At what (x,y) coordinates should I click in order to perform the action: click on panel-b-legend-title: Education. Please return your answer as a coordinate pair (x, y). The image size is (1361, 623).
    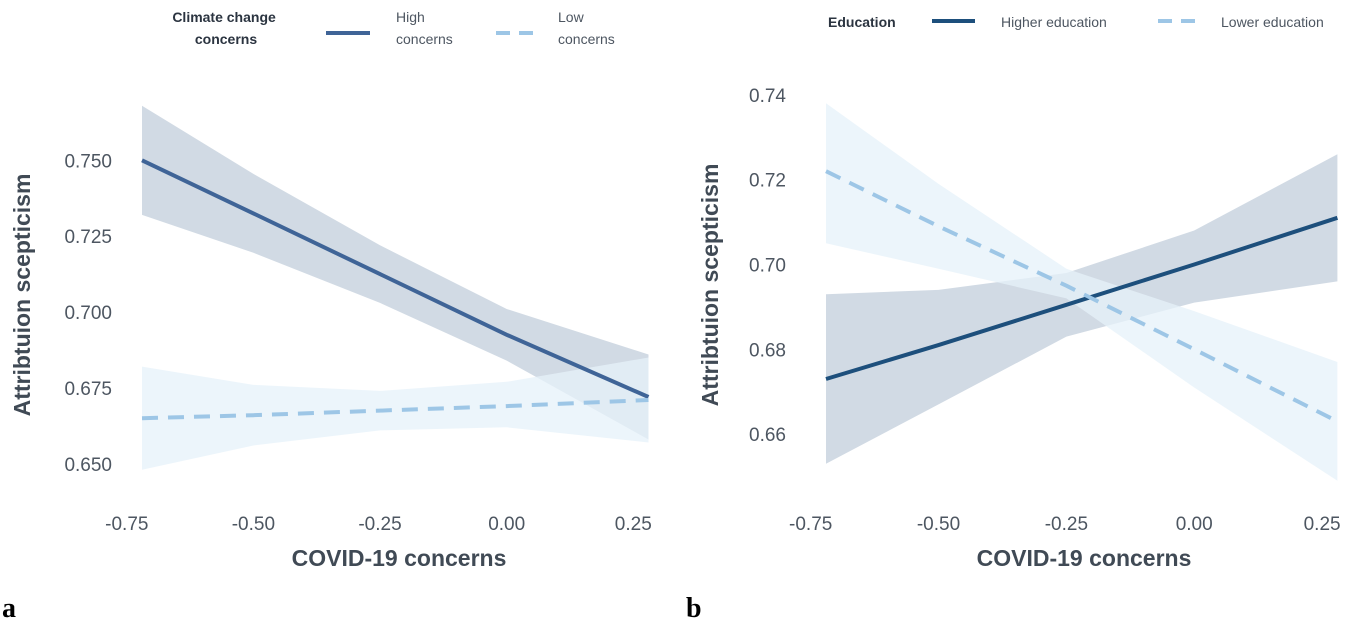
    Looking at the image, I should click on (862, 22).